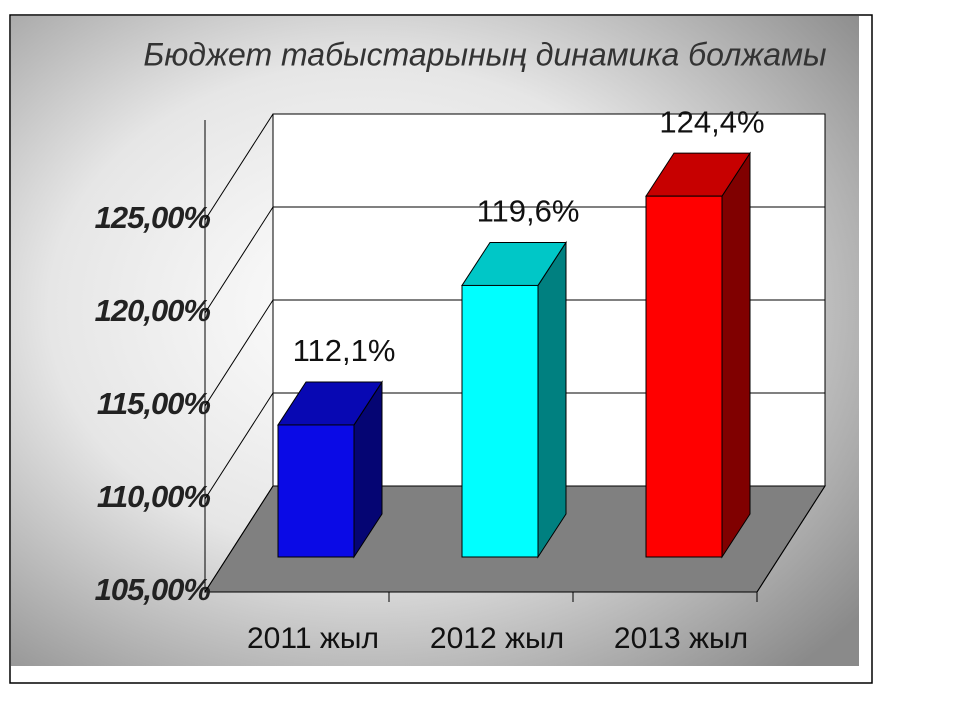 Image resolution: width=960 pixels, height=725 pixels. I want to click on floor-right-edge, so click(791, 539).